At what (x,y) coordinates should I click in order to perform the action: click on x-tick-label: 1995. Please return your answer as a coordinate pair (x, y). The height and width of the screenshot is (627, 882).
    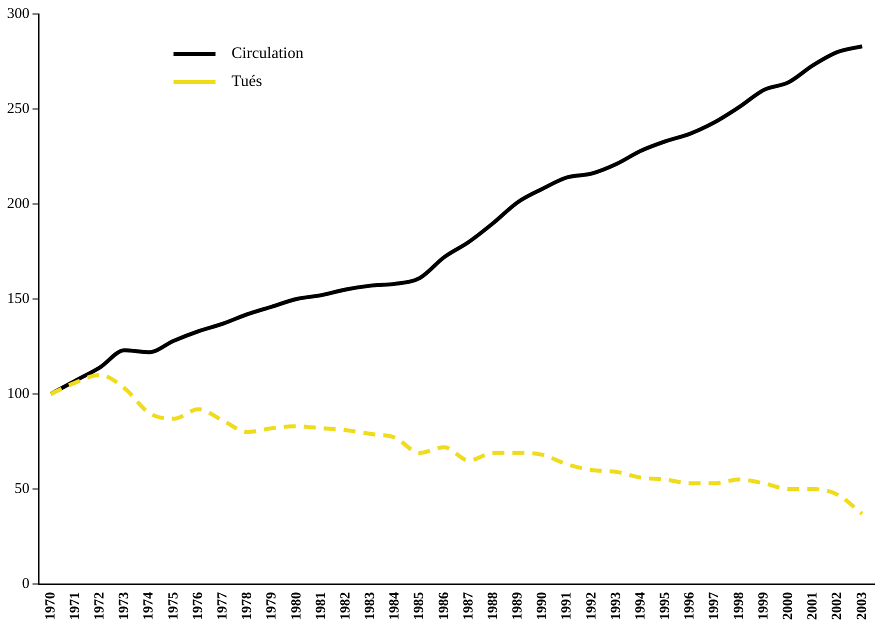
    Looking at the image, I should click on (666, 606).